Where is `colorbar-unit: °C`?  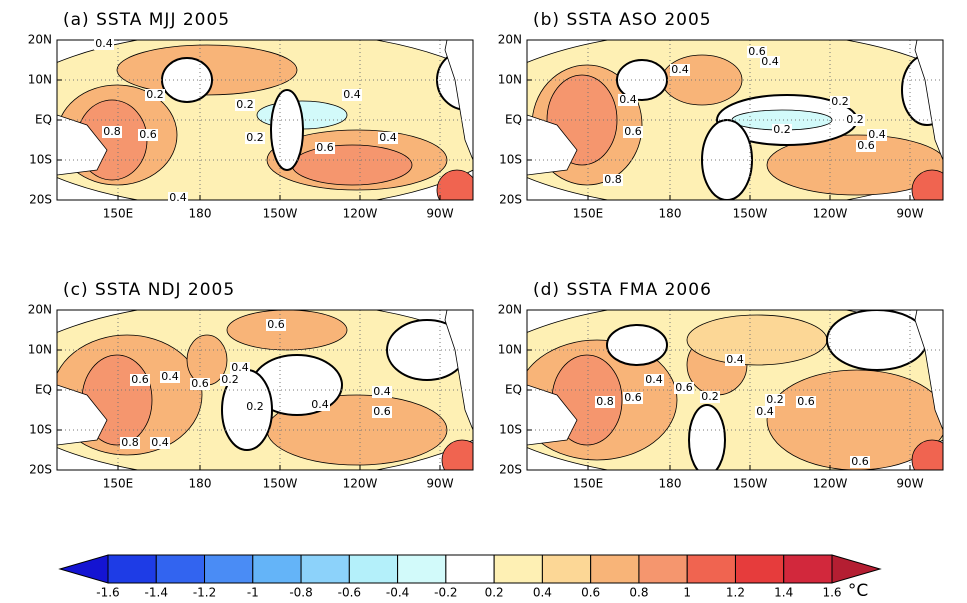 colorbar-unit: °C is located at coordinates (858, 591).